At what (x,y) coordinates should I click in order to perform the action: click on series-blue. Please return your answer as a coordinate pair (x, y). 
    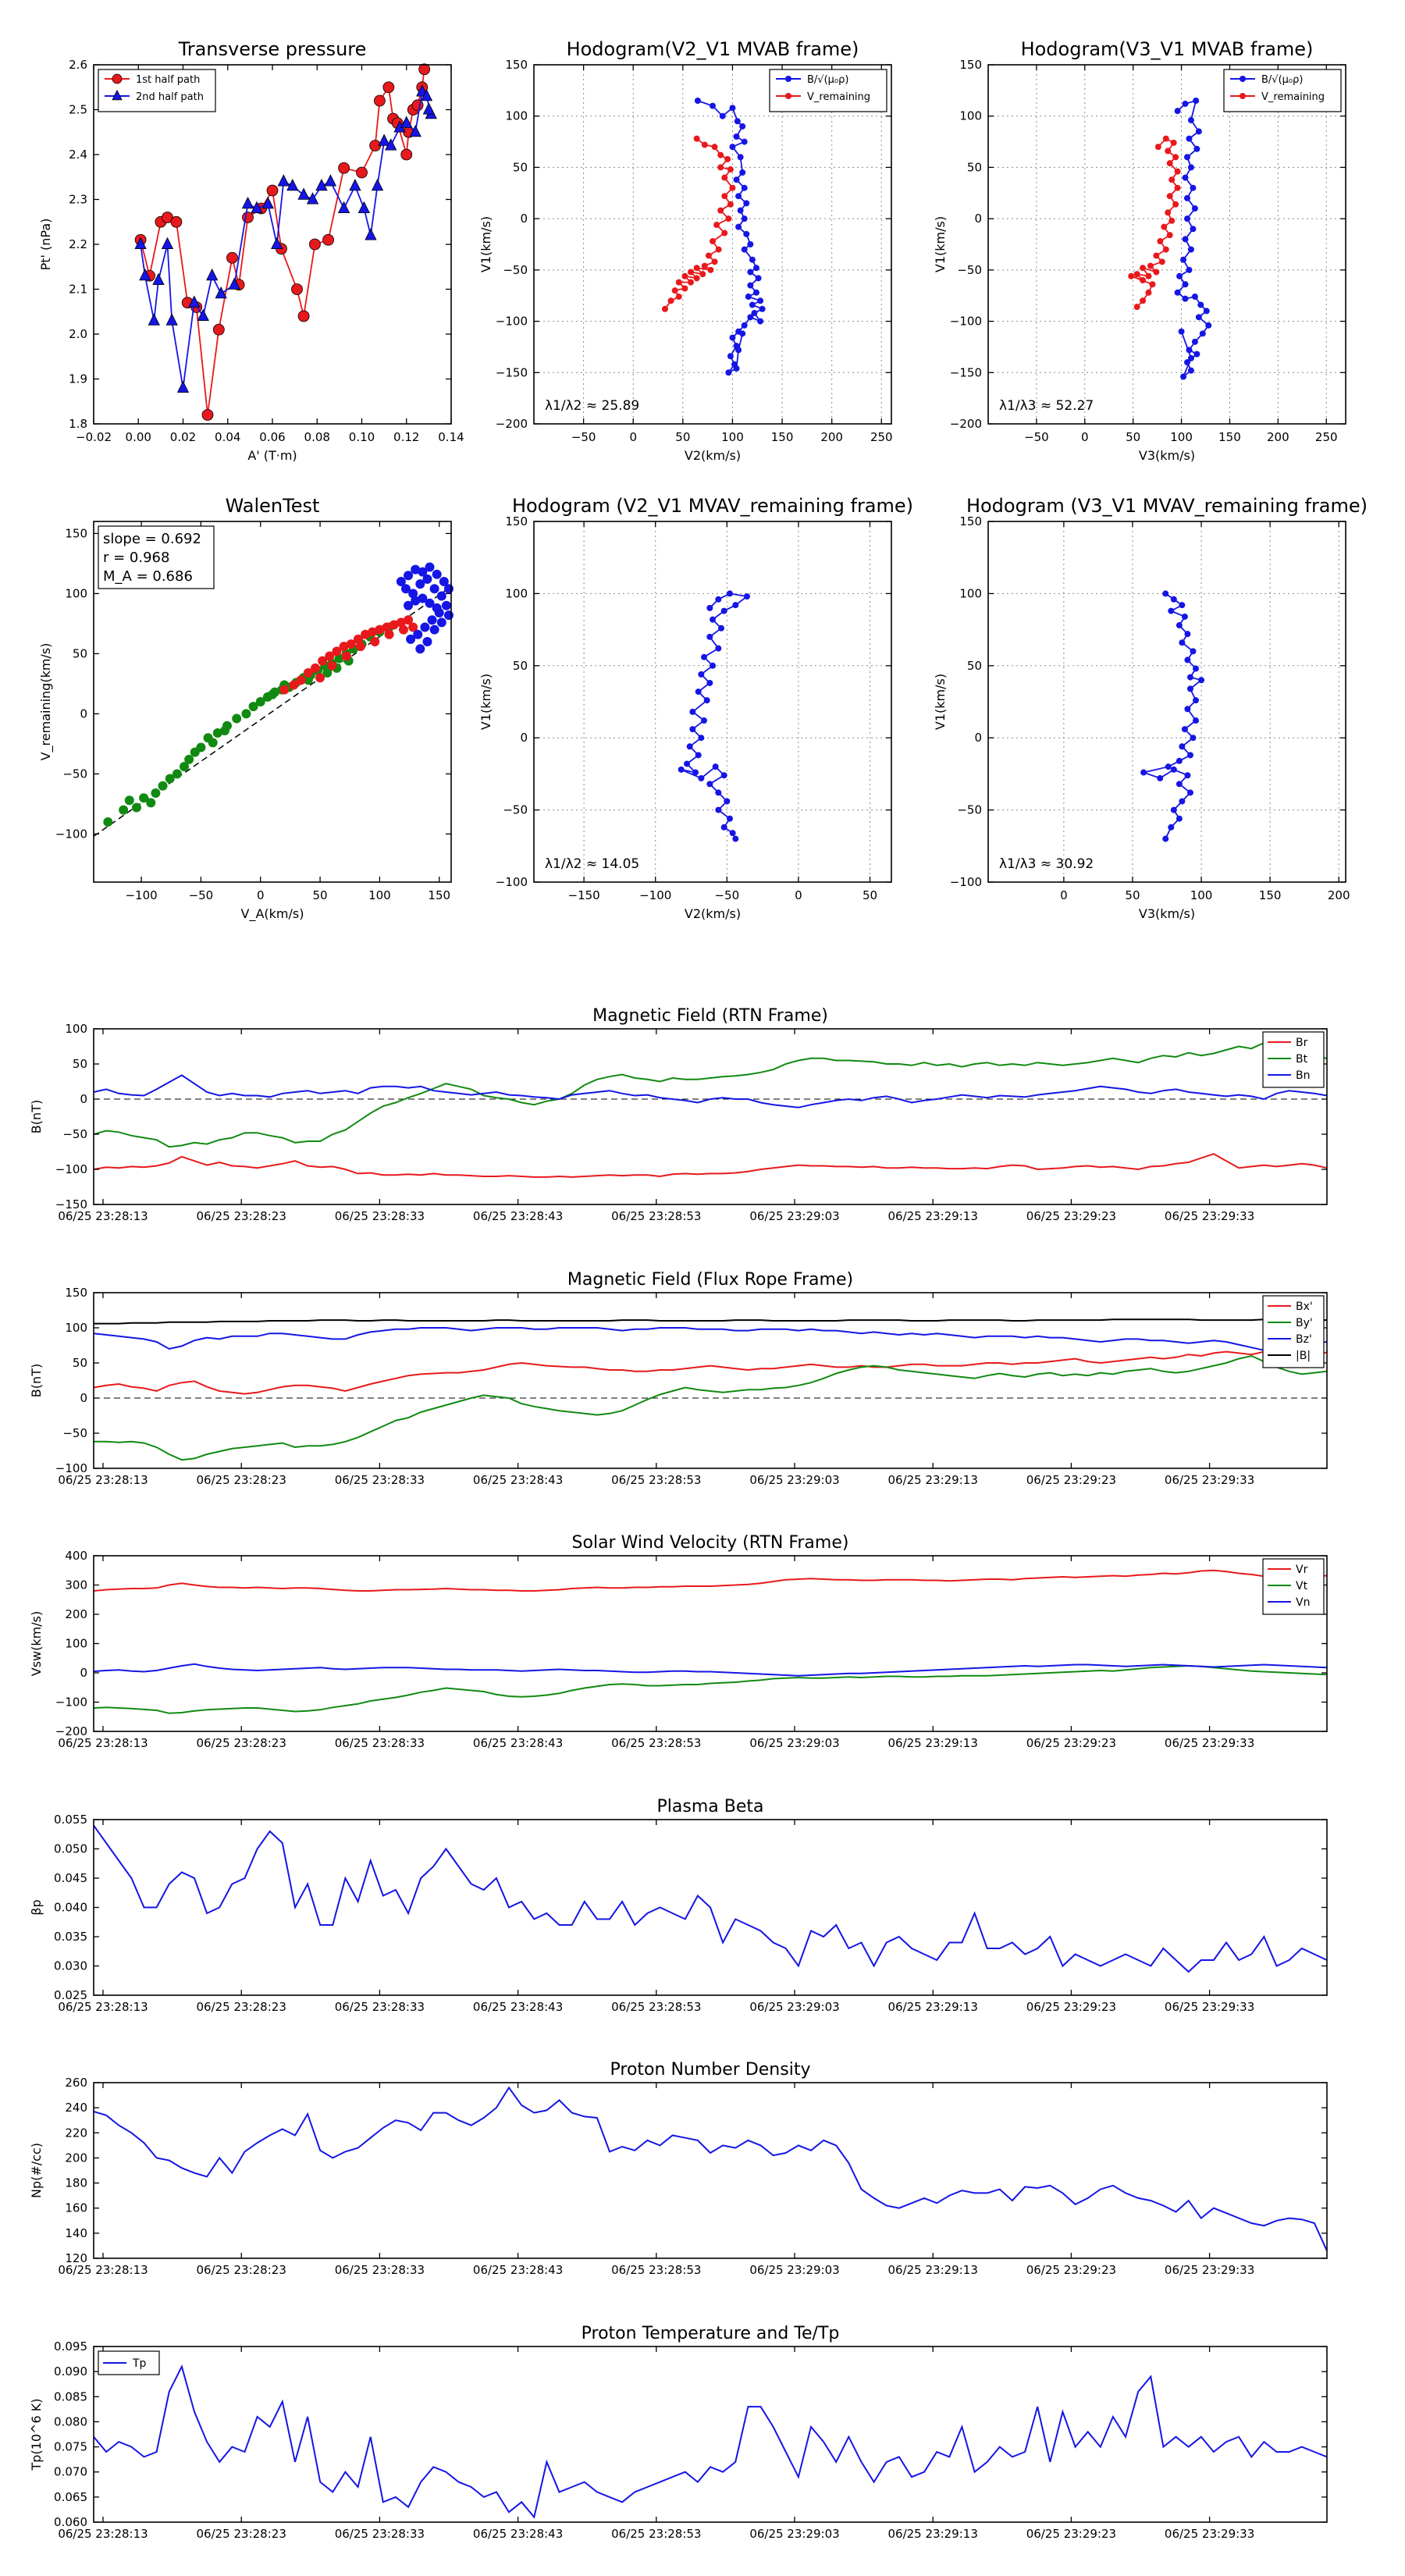
    Looking at the image, I should click on (425, 608).